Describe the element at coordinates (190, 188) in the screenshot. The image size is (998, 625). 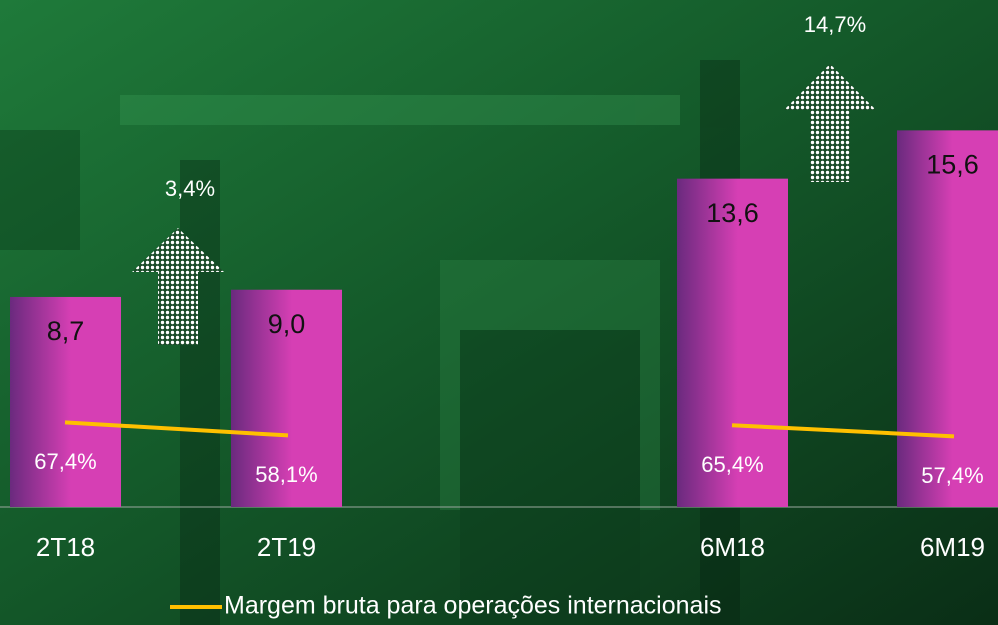
I see `growth-label: 3,4%` at that location.